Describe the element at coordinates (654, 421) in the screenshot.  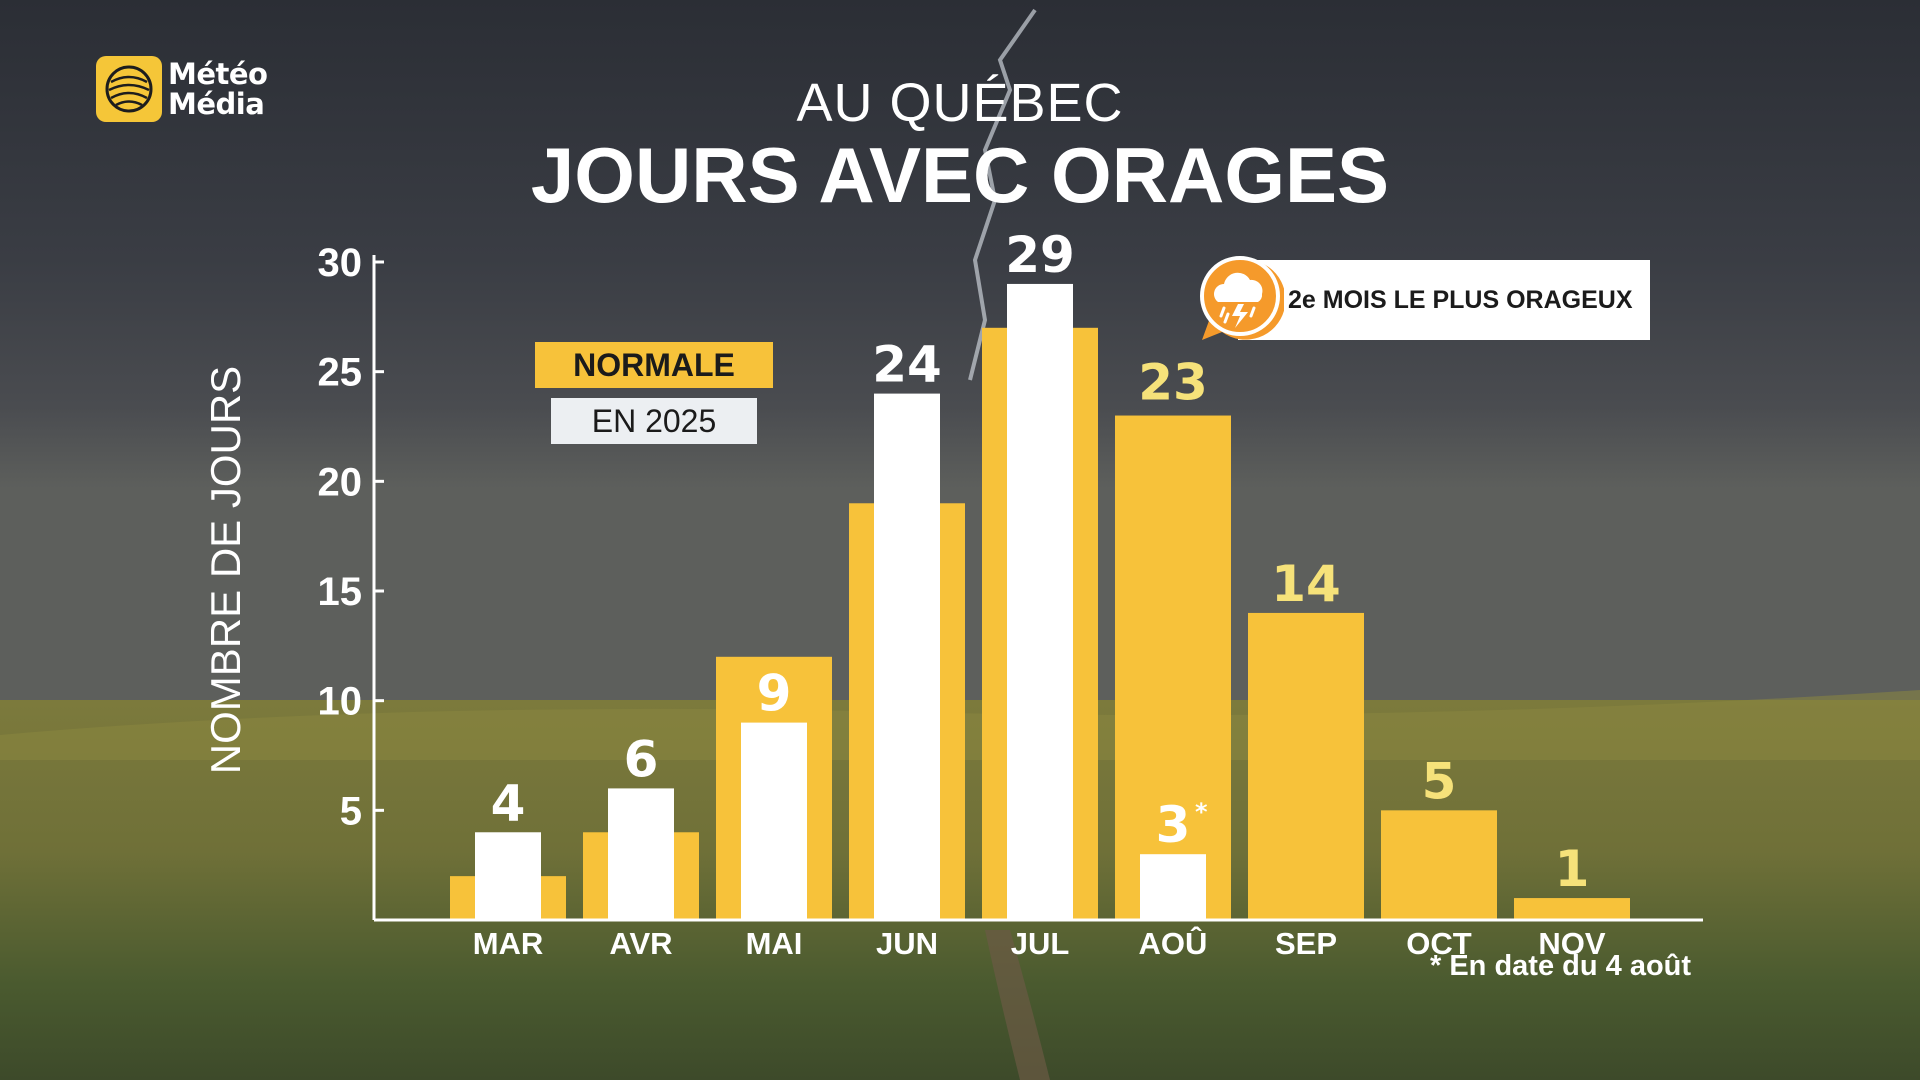
I see `legend-current-year: EN 2025` at that location.